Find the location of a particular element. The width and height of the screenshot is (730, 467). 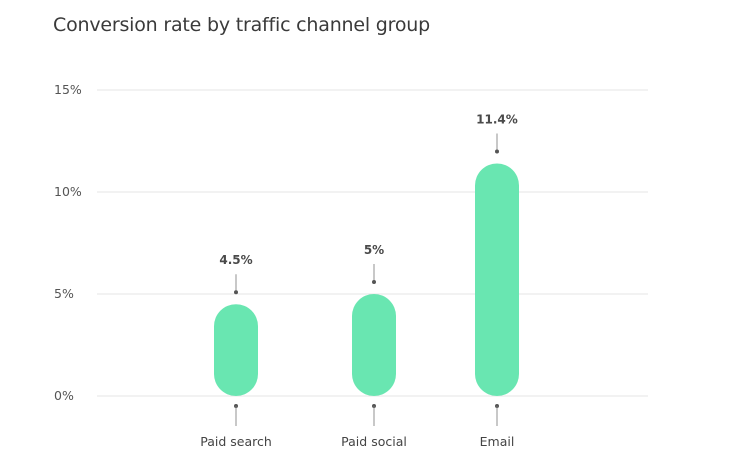

y-tick-label-15: 15% is located at coordinates (68, 89).